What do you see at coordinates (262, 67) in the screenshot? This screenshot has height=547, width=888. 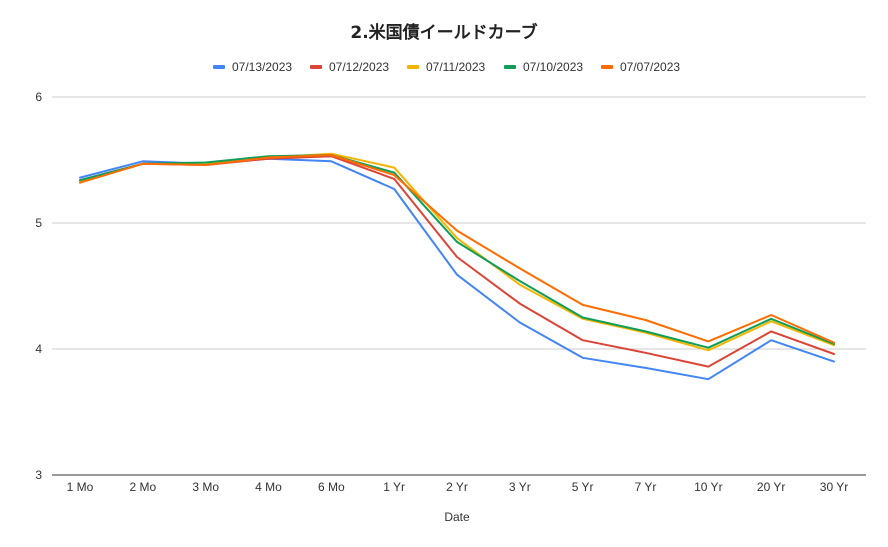 I see `legend-label: 07/13/2023` at bounding box center [262, 67].